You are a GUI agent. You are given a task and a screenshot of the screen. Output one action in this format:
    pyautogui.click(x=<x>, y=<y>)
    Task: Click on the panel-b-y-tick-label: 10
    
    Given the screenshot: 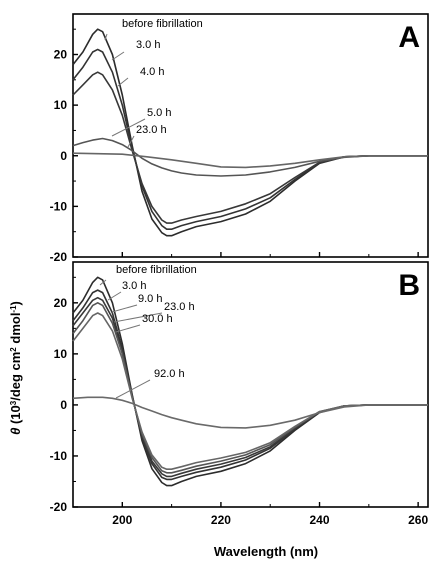 What is the action you would take?
    pyautogui.click(x=61, y=354)
    